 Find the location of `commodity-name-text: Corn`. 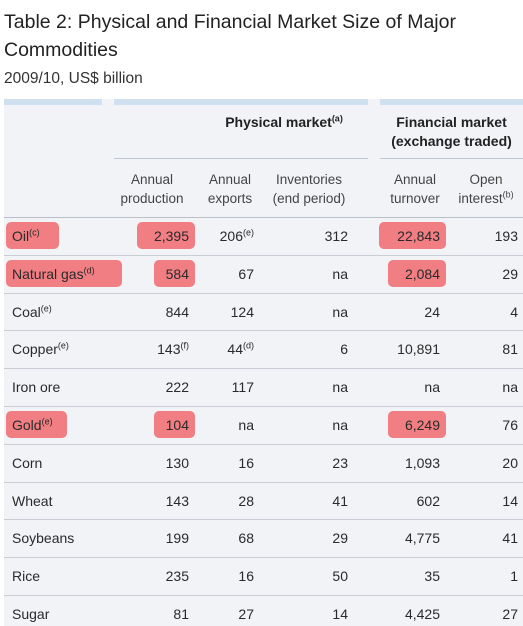

commodity-name-text: Corn is located at coordinates (27, 462).